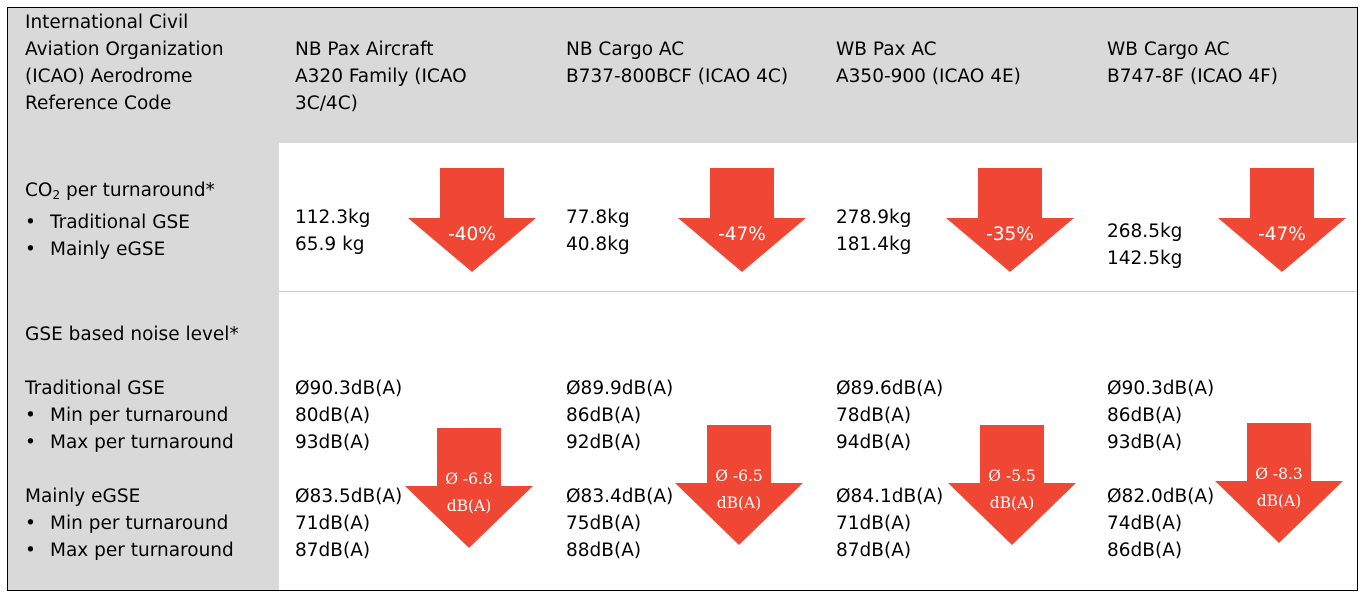 The width and height of the screenshot is (1366, 597). I want to click on noise-traditional-col3: Ø89.6dB(A) 78dB(A) 94dB(A), so click(889, 415).